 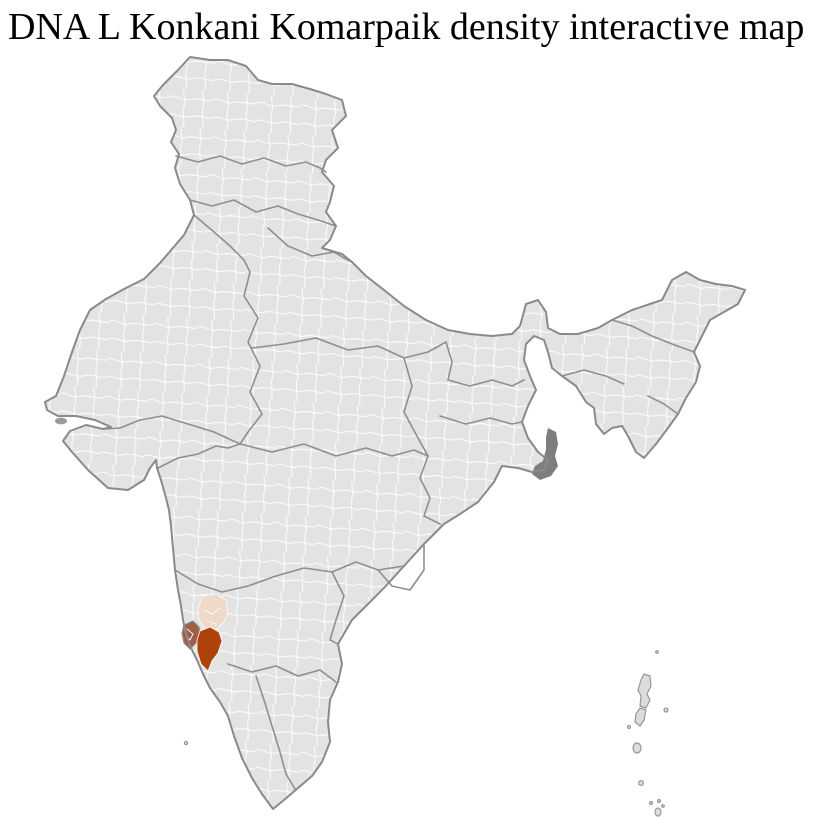 What do you see at coordinates (486, 383) in the screenshot?
I see `state-line-bihar-jharkhand` at bounding box center [486, 383].